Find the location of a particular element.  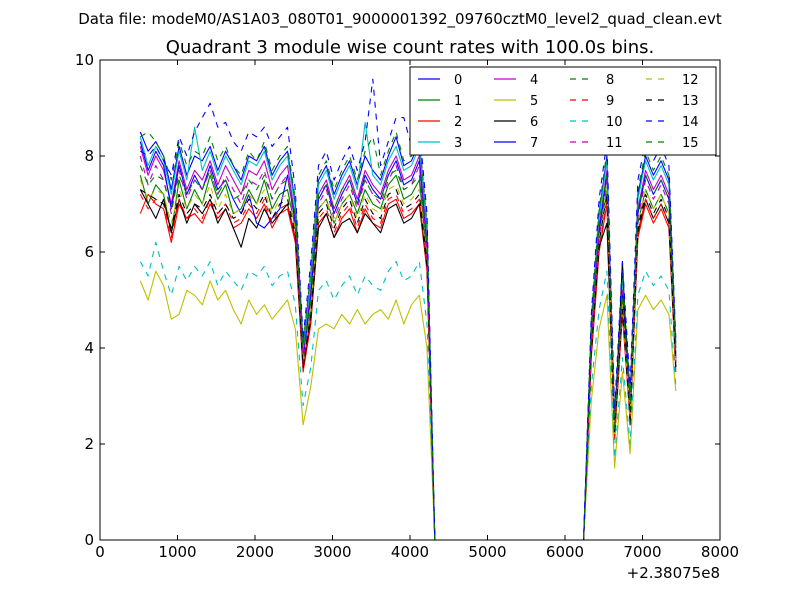

y-tick-label: 0 is located at coordinates (89, 540).